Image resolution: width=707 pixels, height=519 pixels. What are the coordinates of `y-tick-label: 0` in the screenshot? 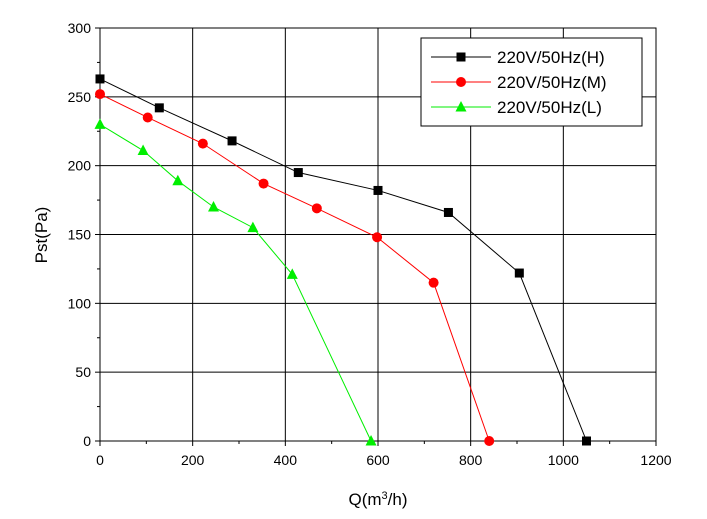 It's located at (87, 441).